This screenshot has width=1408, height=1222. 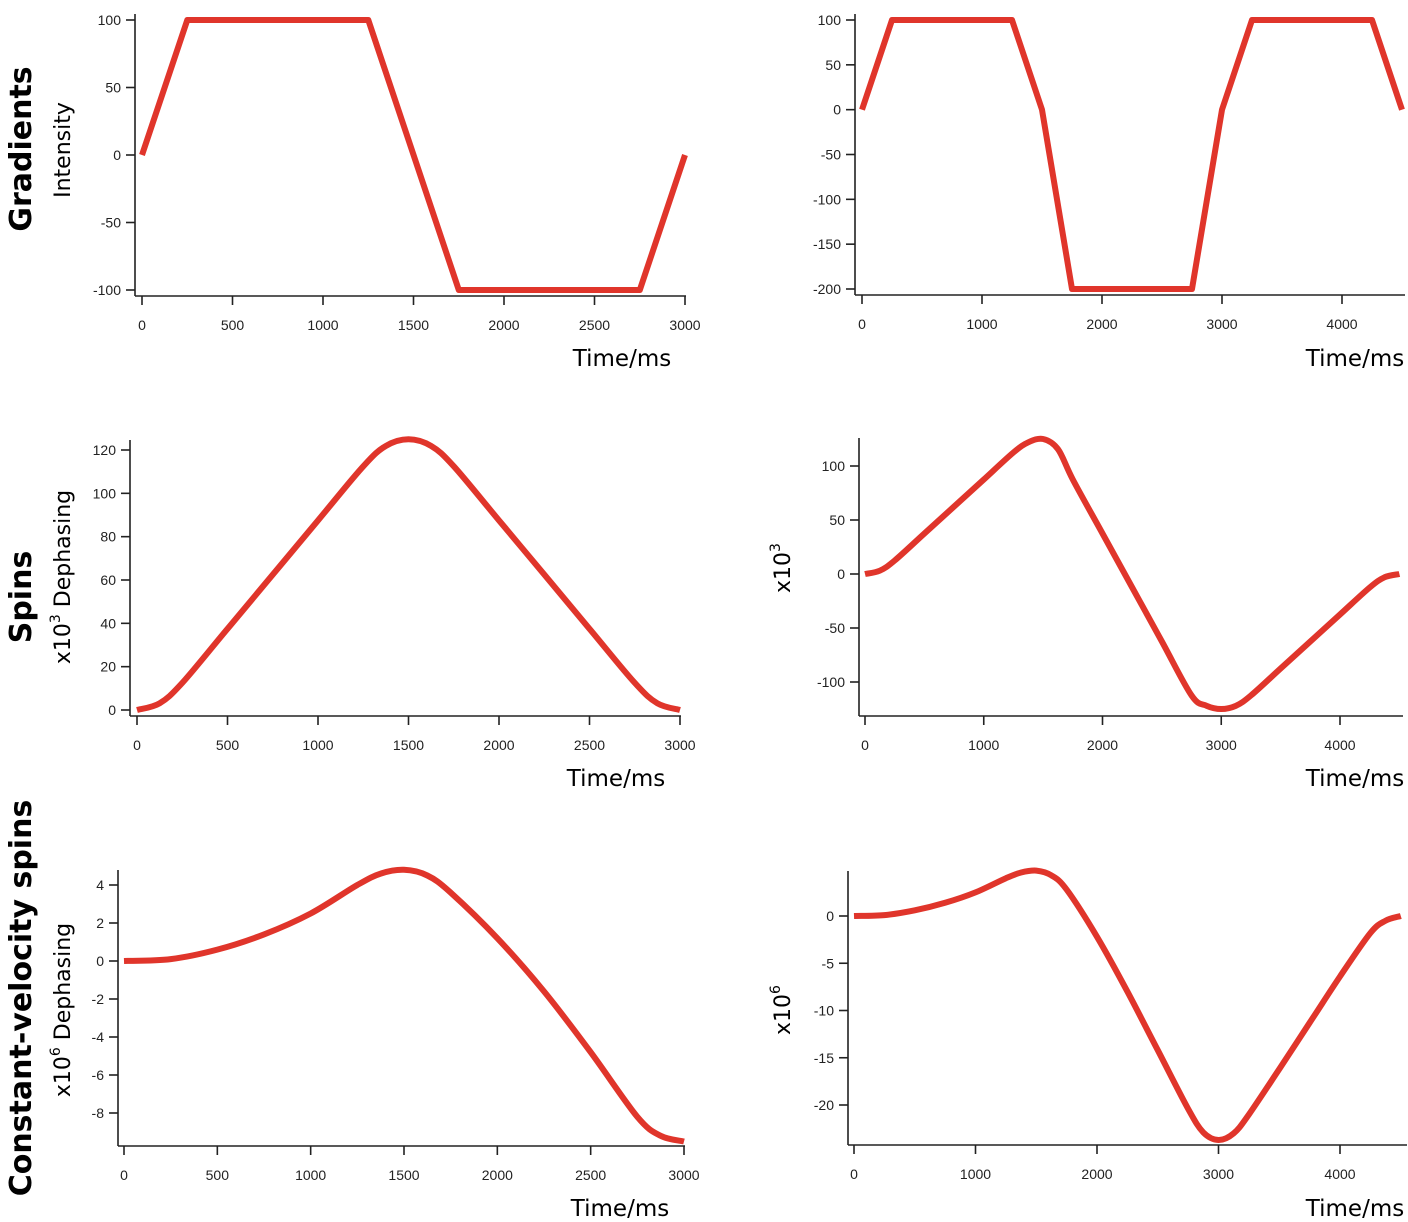 What do you see at coordinates (98, 1113) in the screenshot?
I see `y-tick-label: -8` at bounding box center [98, 1113].